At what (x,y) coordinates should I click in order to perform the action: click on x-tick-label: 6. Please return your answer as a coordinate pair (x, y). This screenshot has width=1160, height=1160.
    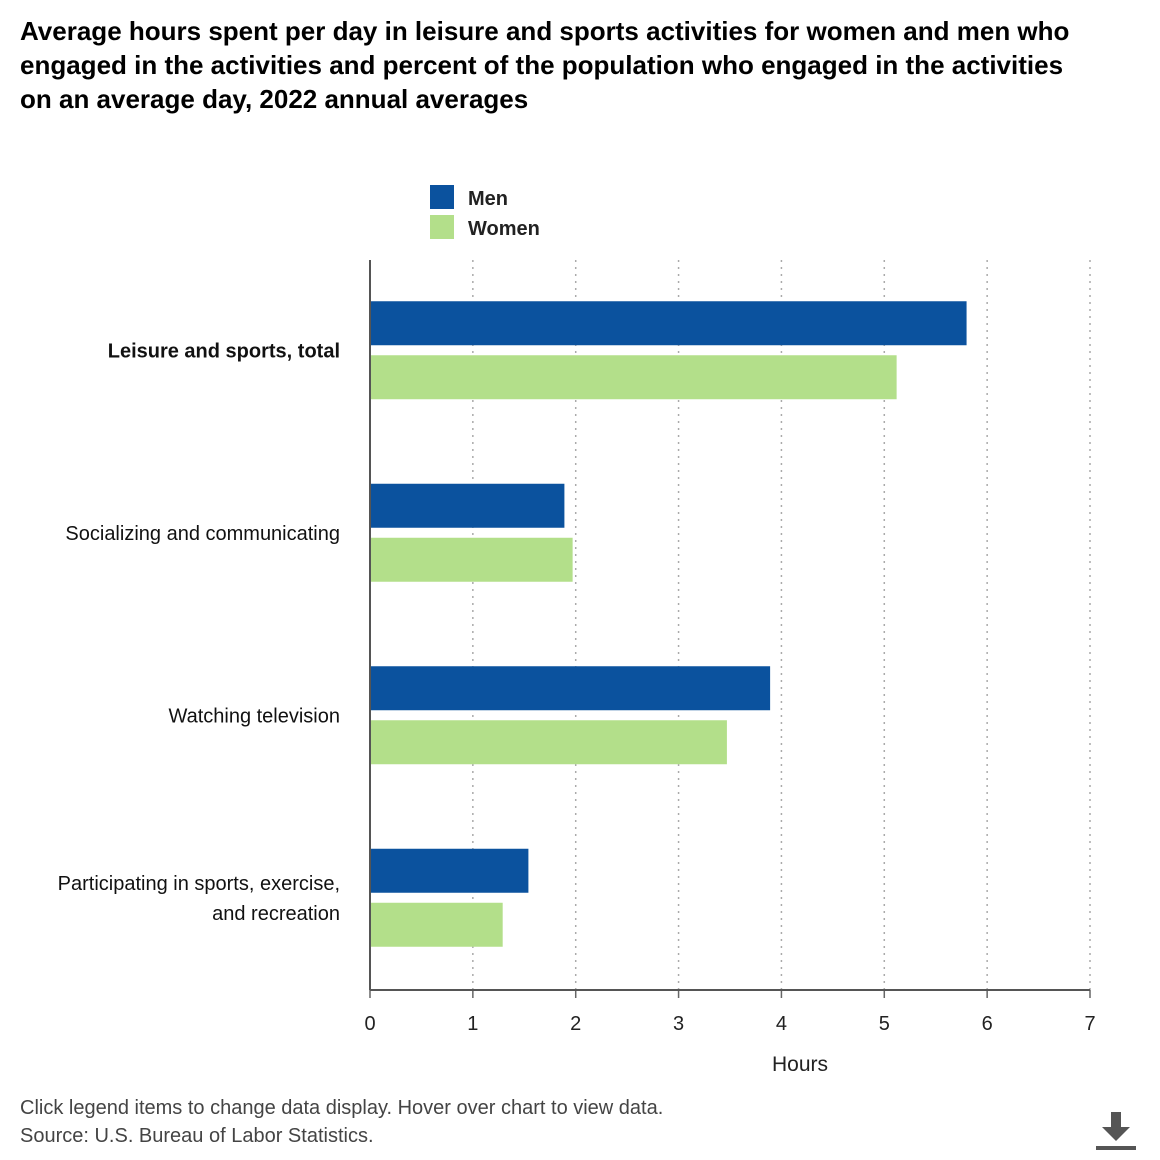
    Looking at the image, I should click on (987, 1024).